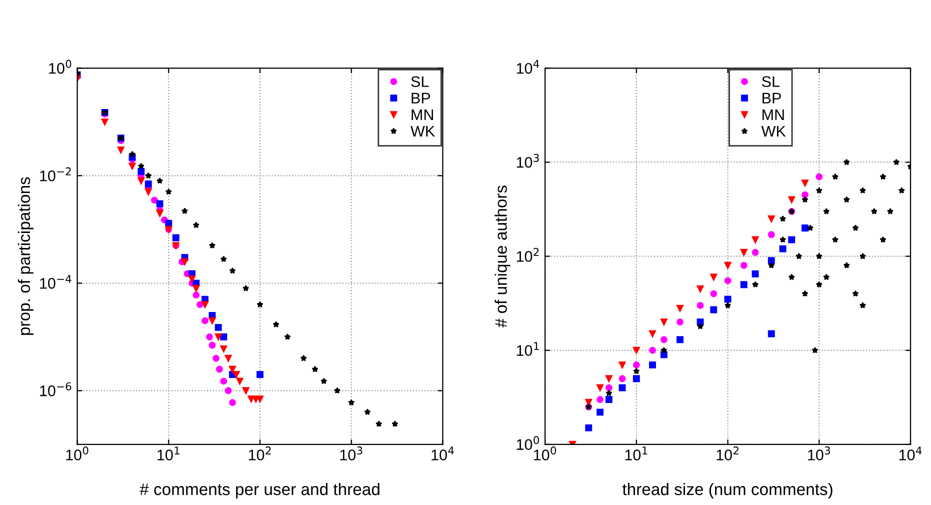 The image size is (931, 505). I want to click on y-tick-label: 10$^{1}$, so click(527, 349).